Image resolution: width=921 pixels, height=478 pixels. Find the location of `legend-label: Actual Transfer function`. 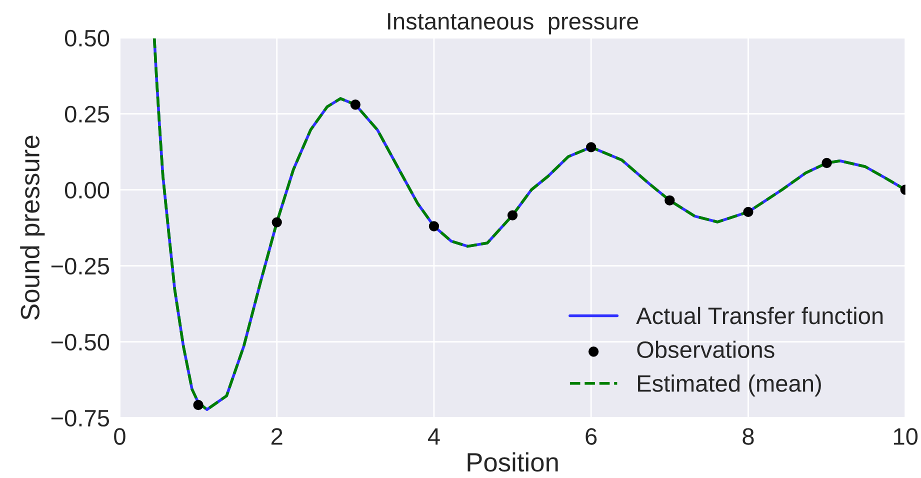

legend-label: Actual Transfer function is located at coordinates (759, 315).